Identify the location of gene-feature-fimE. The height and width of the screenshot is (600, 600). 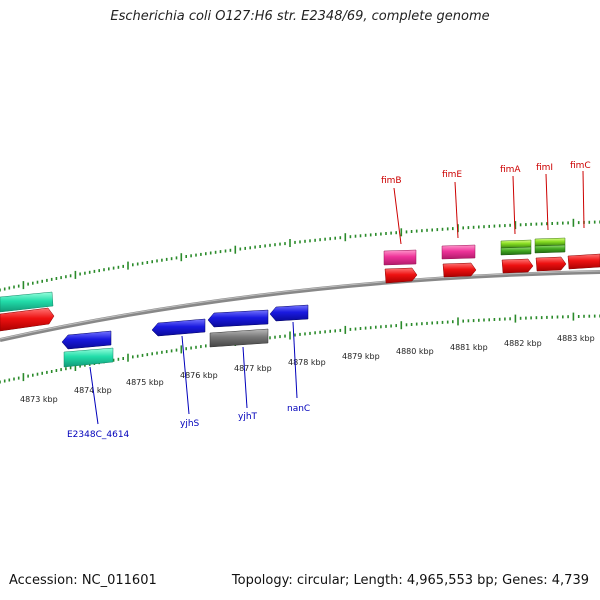
(458, 252).